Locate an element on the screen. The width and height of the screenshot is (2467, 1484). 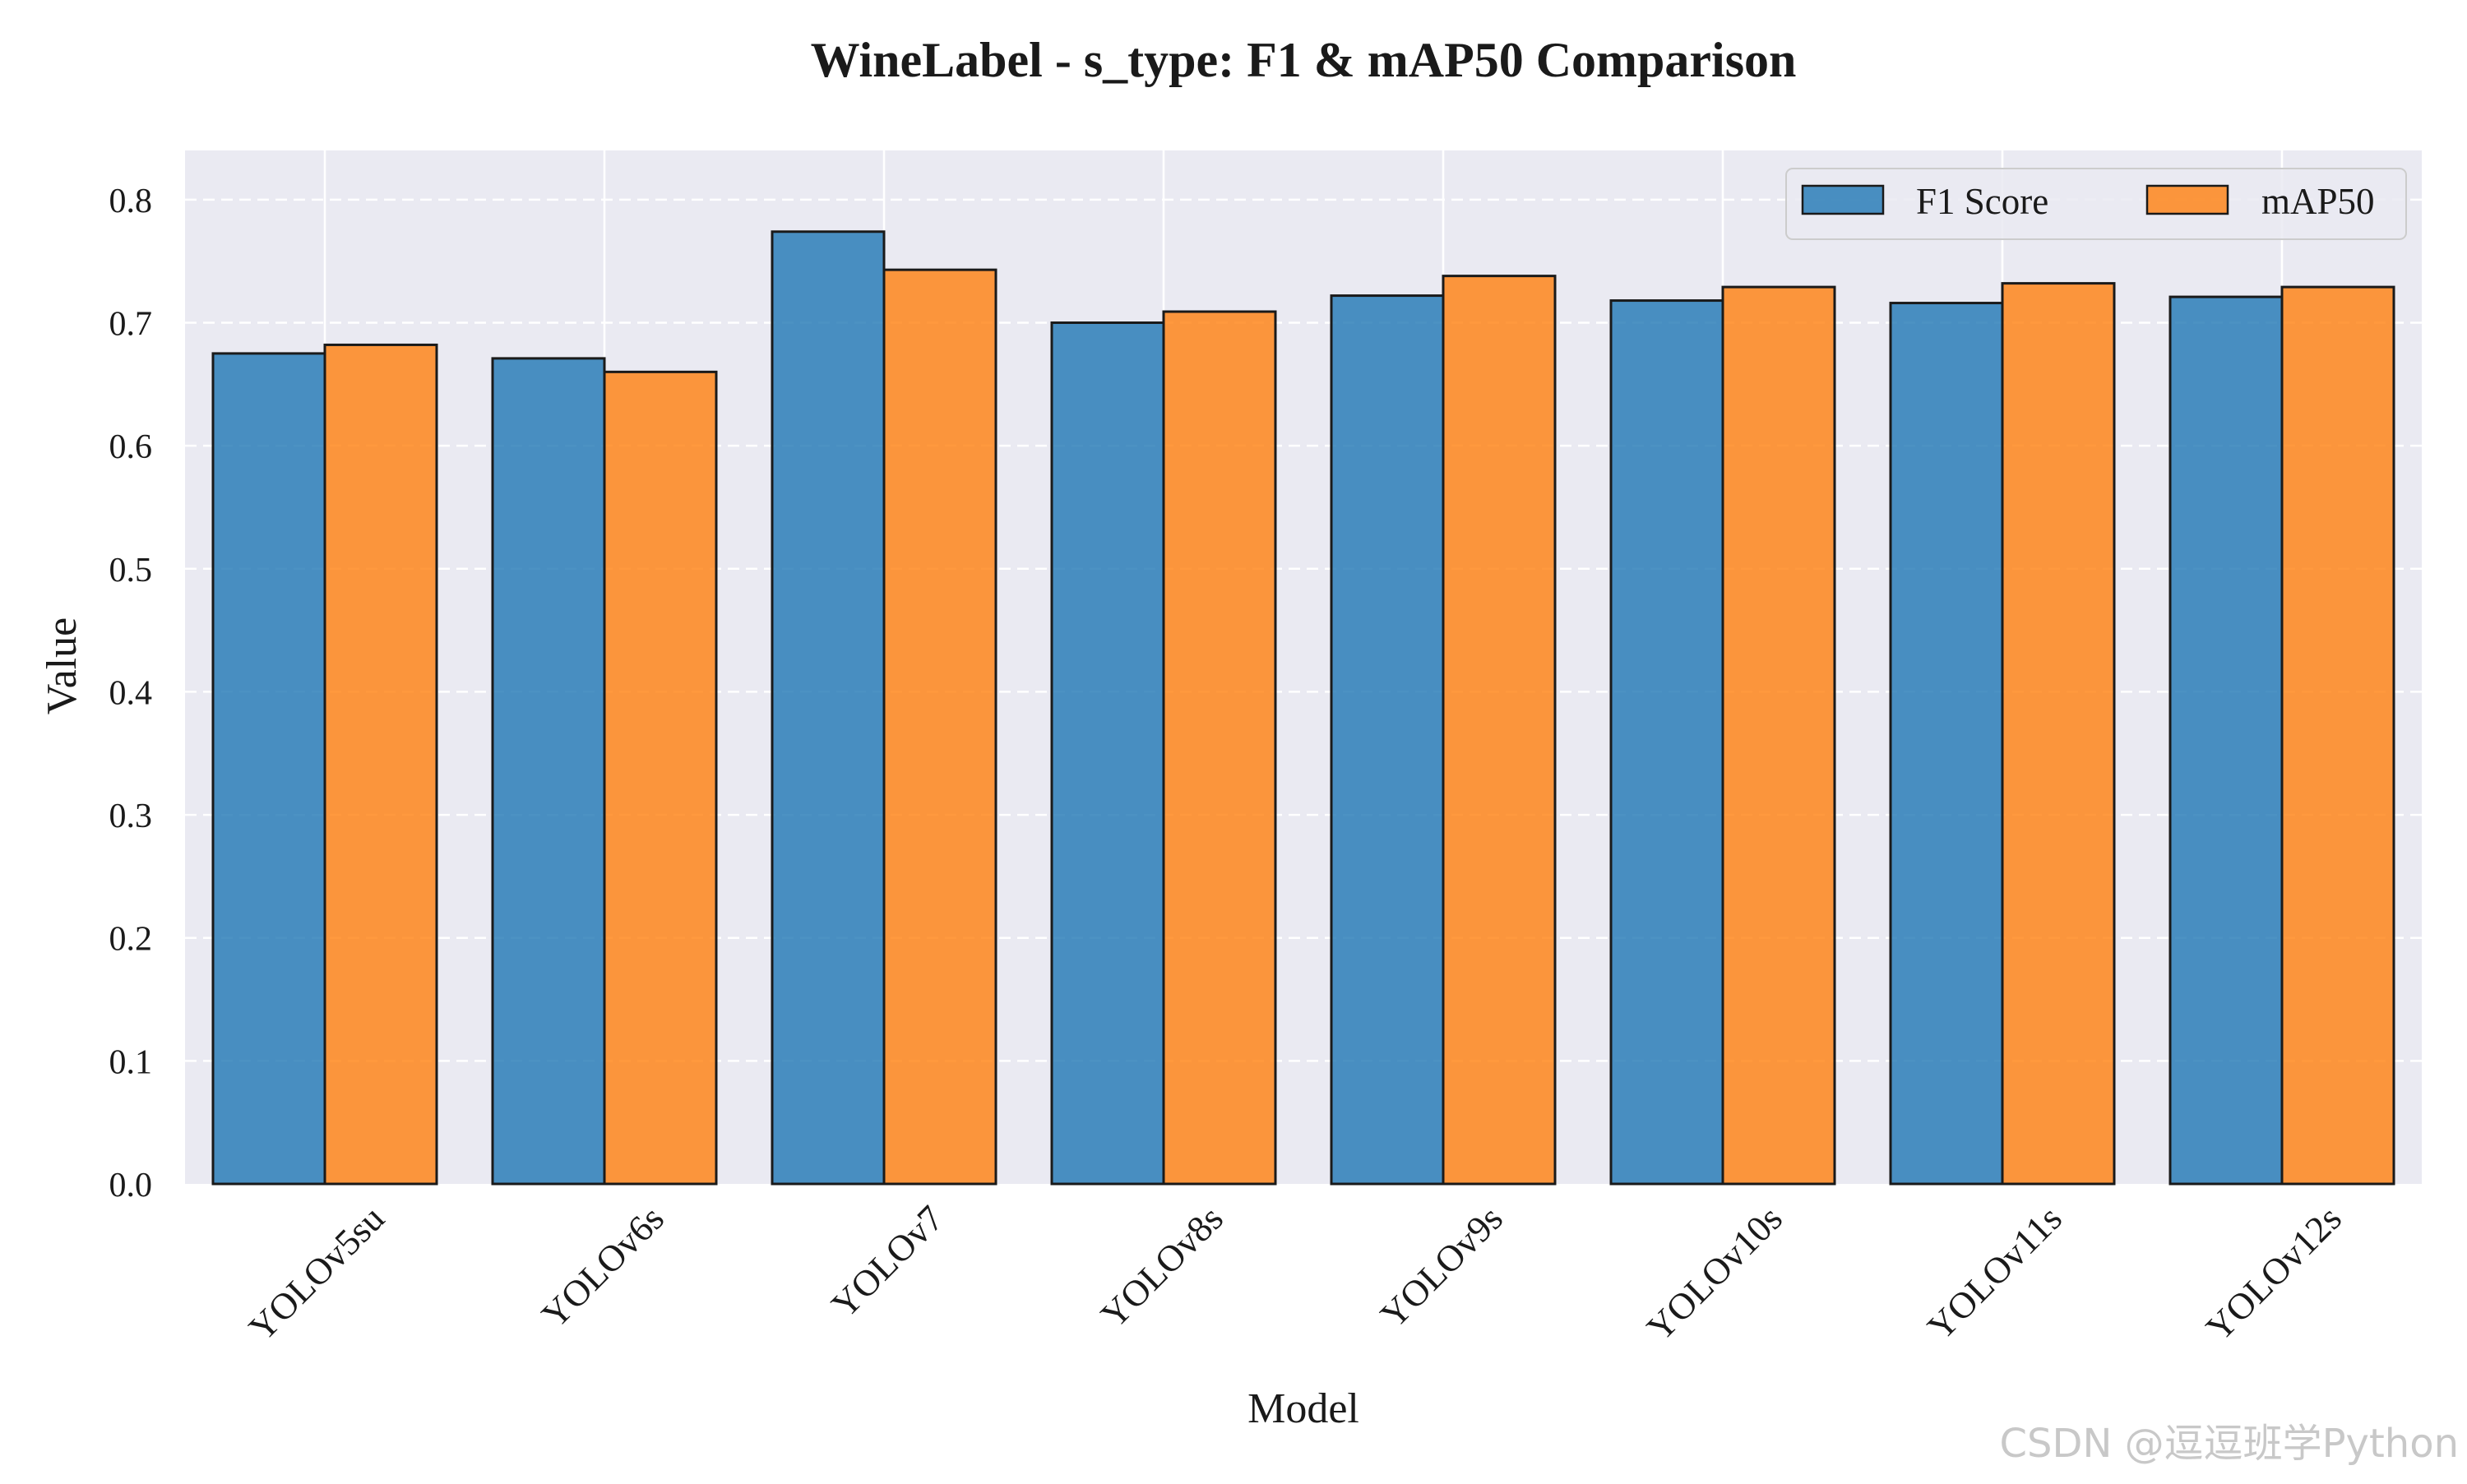
bar-map50-yolov7 is located at coordinates (939, 727).